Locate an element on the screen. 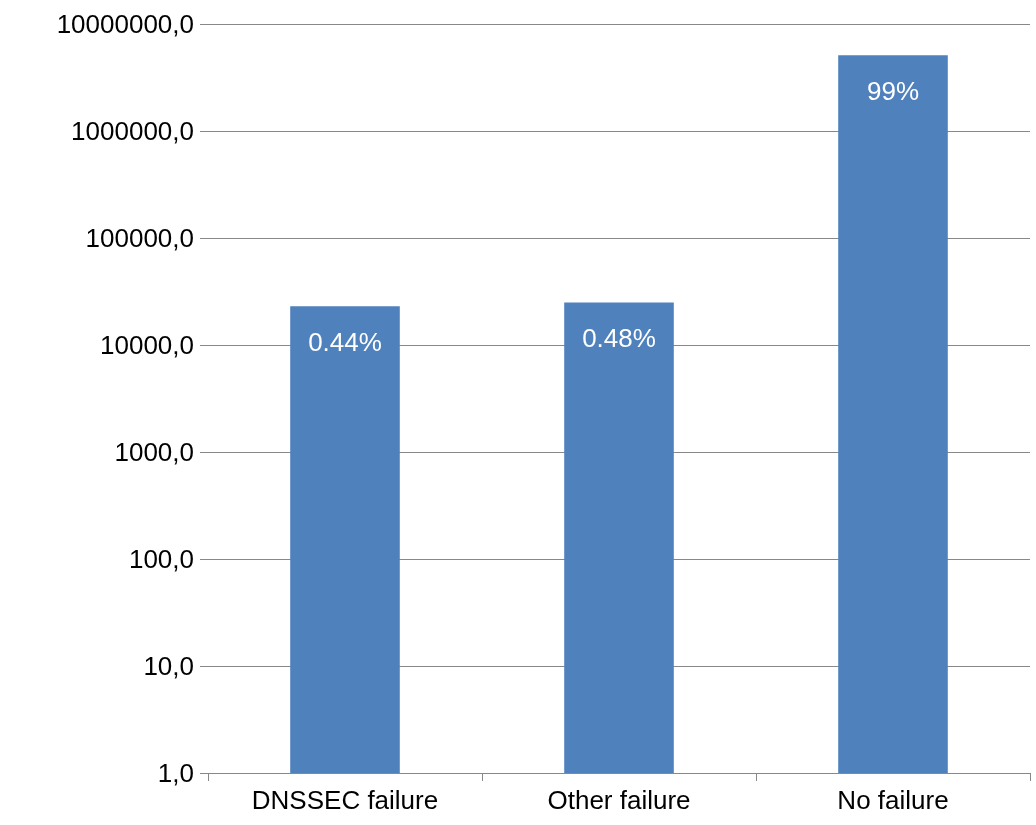  x-tick-label: DNSSEC failure is located at coordinates (345, 800).